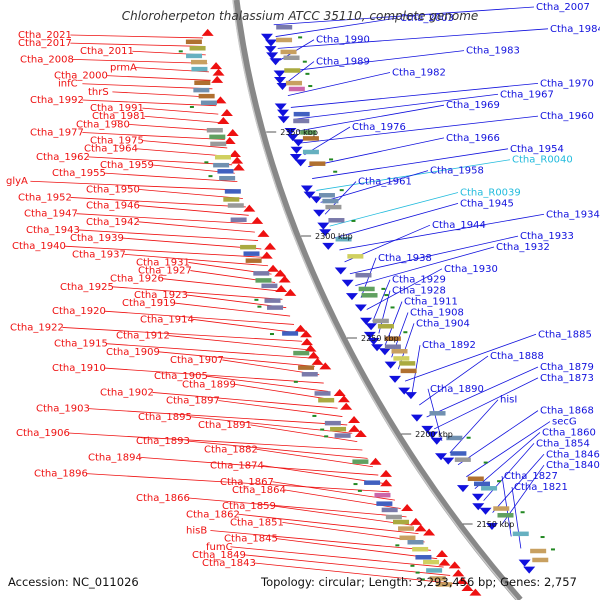 The image size is (600, 600). Describe the element at coordinates (343, 62) in the screenshot. I see `gene-label-reverse: Ctha_1989` at that location.